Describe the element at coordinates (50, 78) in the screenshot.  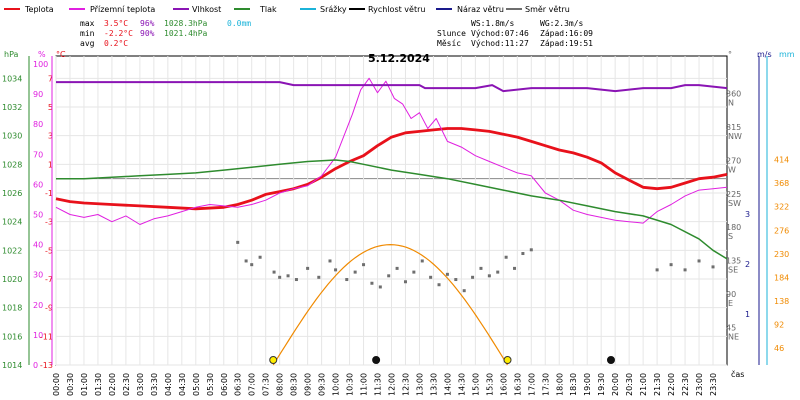
I see `tick-label-temp: 7` at that location.